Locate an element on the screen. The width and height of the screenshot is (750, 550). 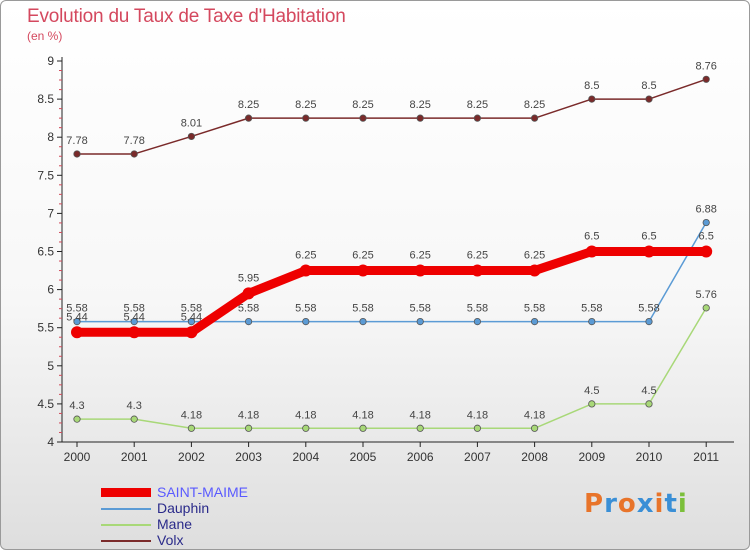
chart-unit-label: (en %) is located at coordinates (45, 36).